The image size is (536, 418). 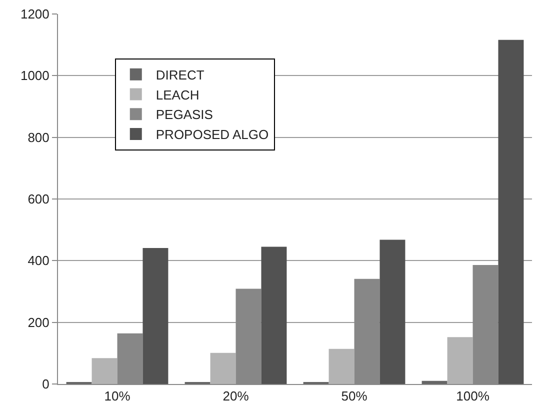 I want to click on legend-label: LEACH, so click(x=178, y=94).